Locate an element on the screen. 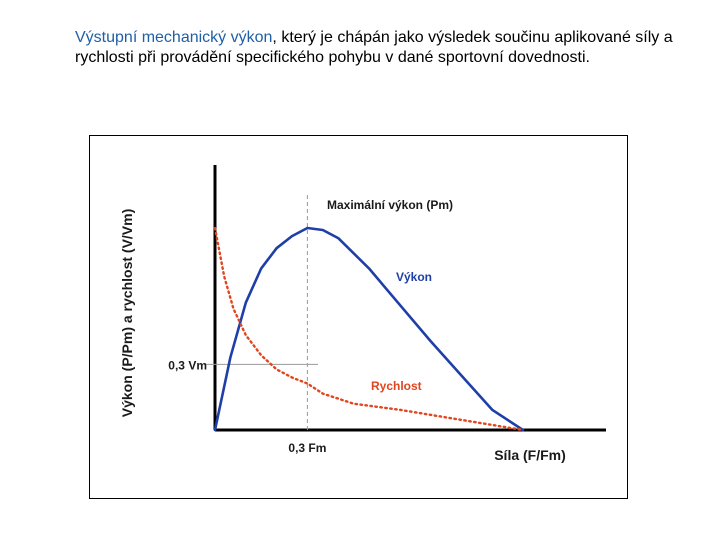 This screenshot has height=540, width=720. series-label-rychlost: Rychlost is located at coordinates (396, 386).